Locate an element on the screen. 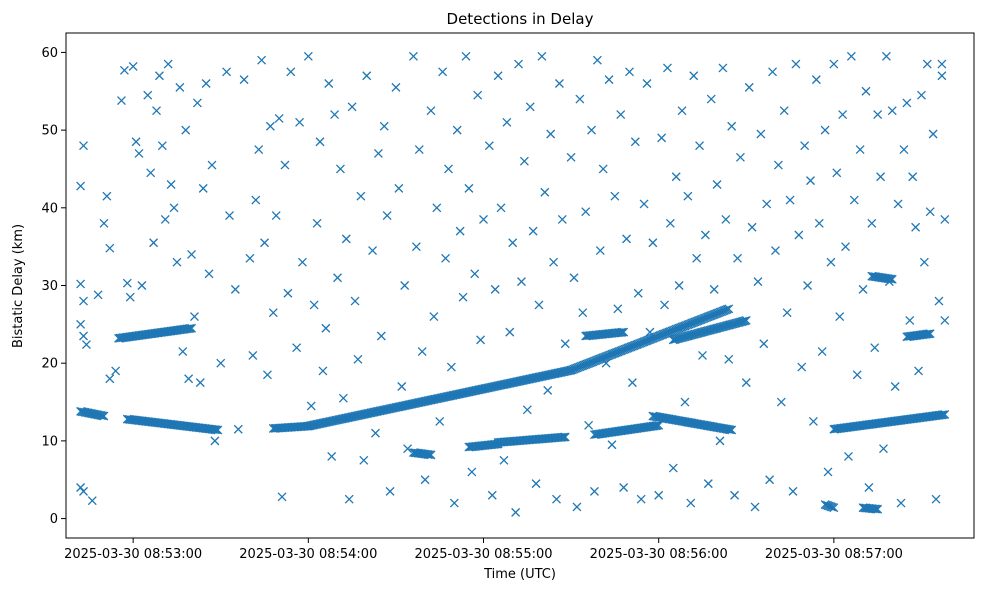 The height and width of the screenshot is (590, 989). x-tick-label: 2025-03-30 08:54:00 is located at coordinates (308, 554).